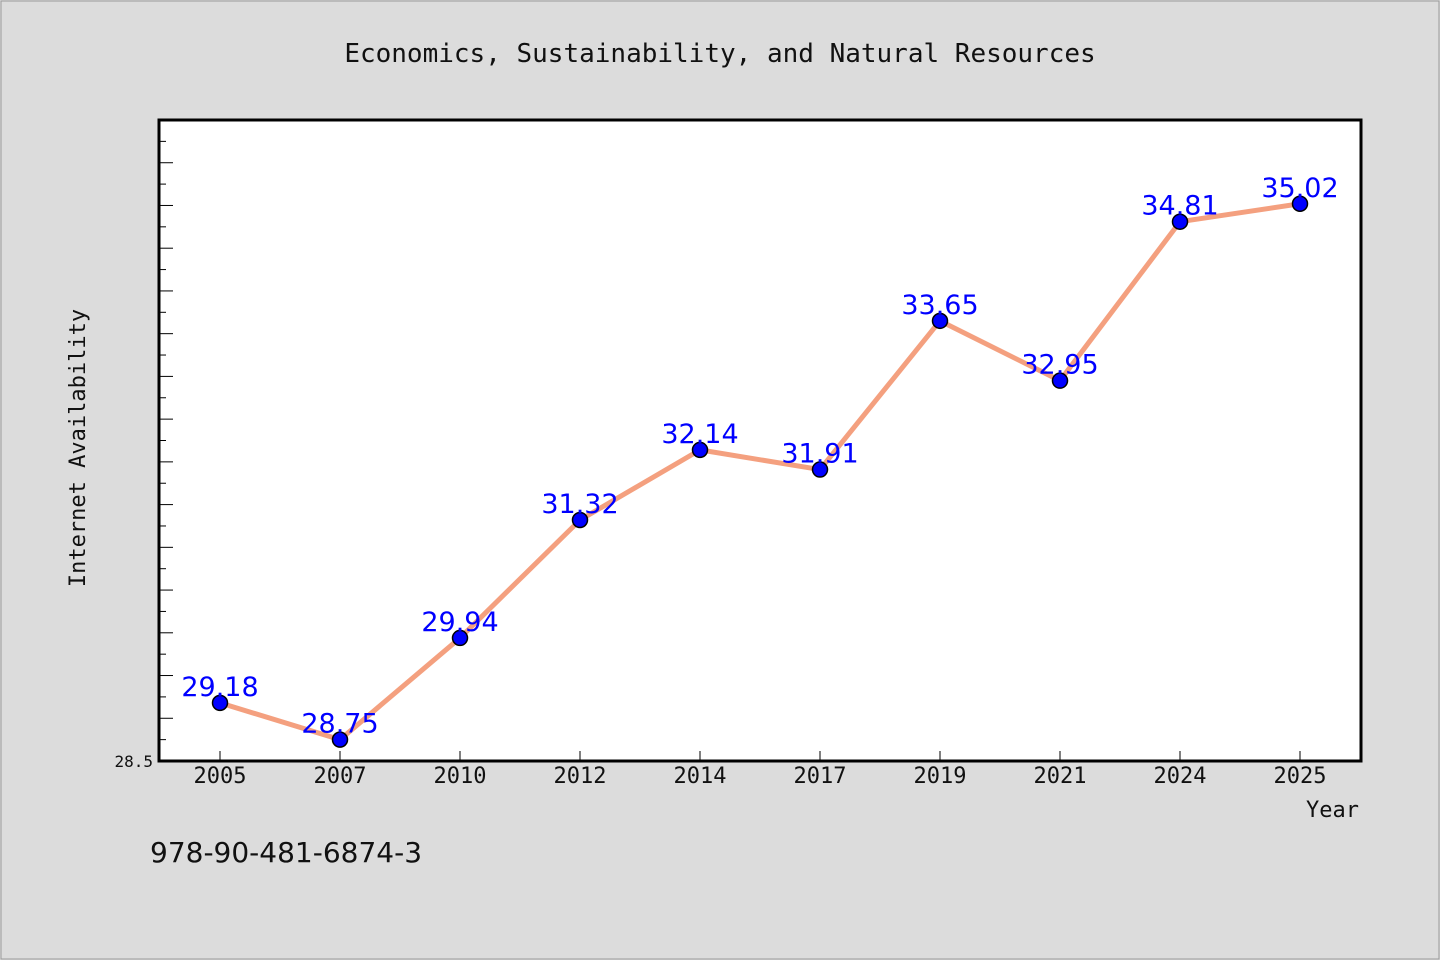  Describe the element at coordinates (760, 770) in the screenshot. I see `x-axis-ticks: 2005 2007 2010 2012 2014 2017 2019 2021 2024 2025` at that location.